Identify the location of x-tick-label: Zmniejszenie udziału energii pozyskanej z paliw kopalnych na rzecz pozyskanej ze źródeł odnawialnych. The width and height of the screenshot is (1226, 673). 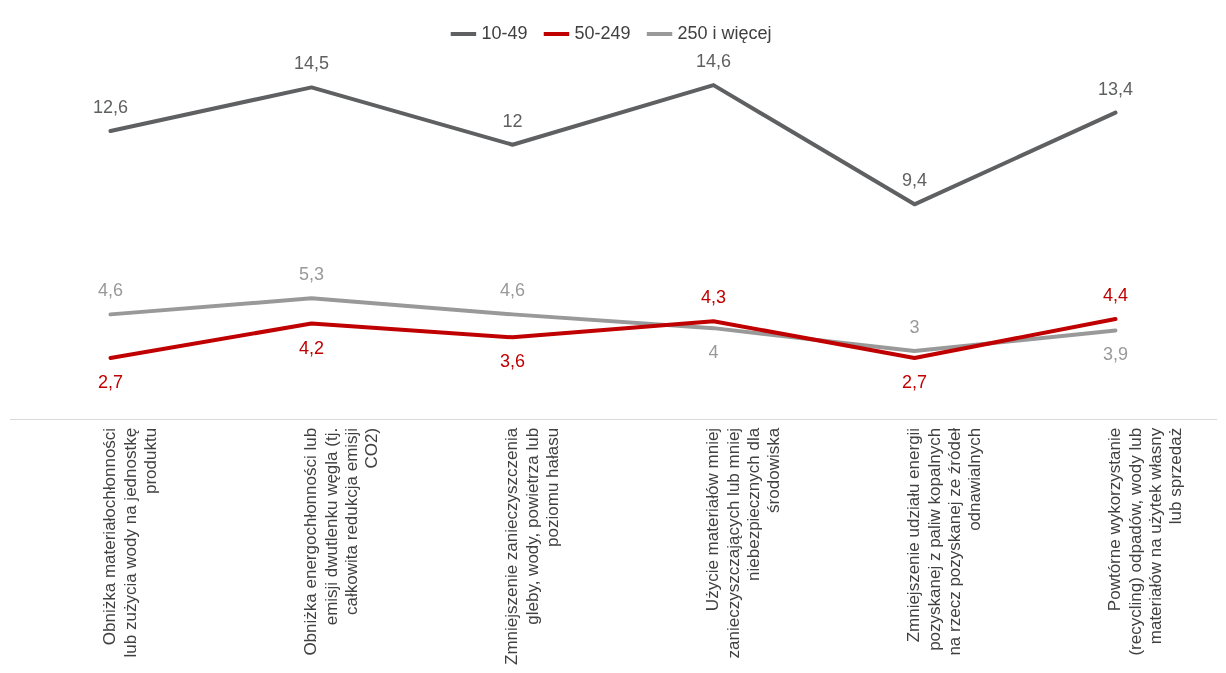
(944, 541).